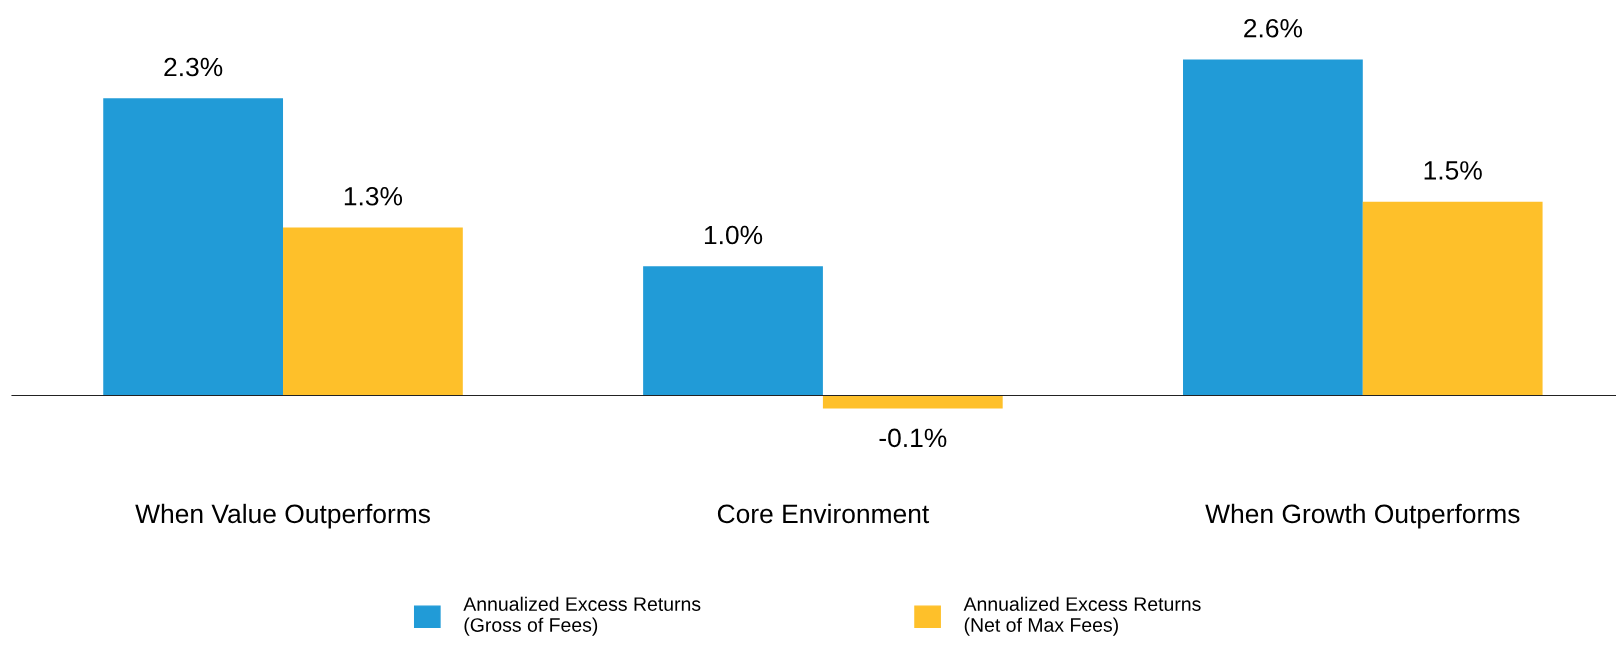  Describe the element at coordinates (1082, 616) in the screenshot. I see `legend-label: Annualized Excess Returns (Net of Max Fees)` at that location.